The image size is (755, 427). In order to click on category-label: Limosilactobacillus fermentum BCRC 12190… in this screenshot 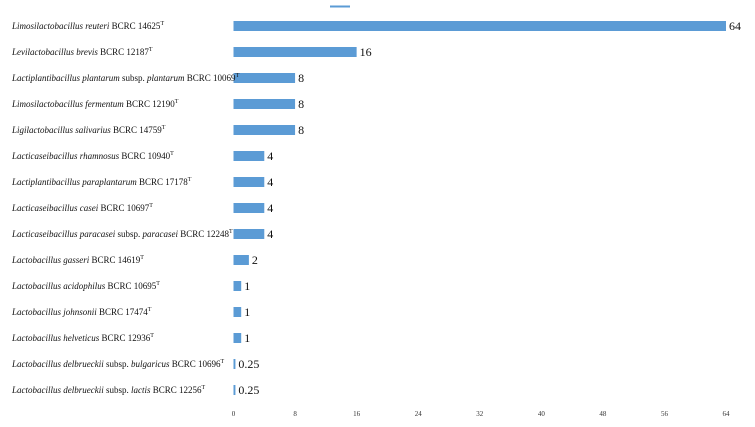, I will do `click(95, 104)`.